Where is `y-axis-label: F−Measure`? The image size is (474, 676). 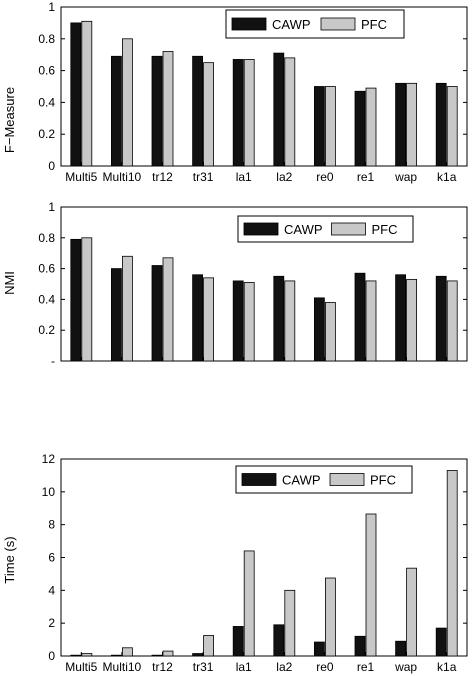 y-axis-label: F−Measure is located at coordinates (9, 120).